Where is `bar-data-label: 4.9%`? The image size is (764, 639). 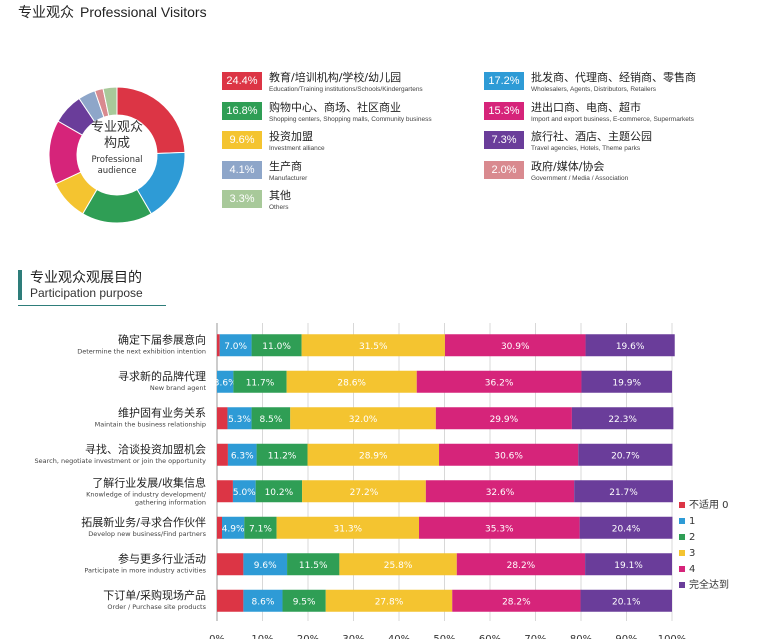
bar-data-label: 4.9% is located at coordinates (233, 529).